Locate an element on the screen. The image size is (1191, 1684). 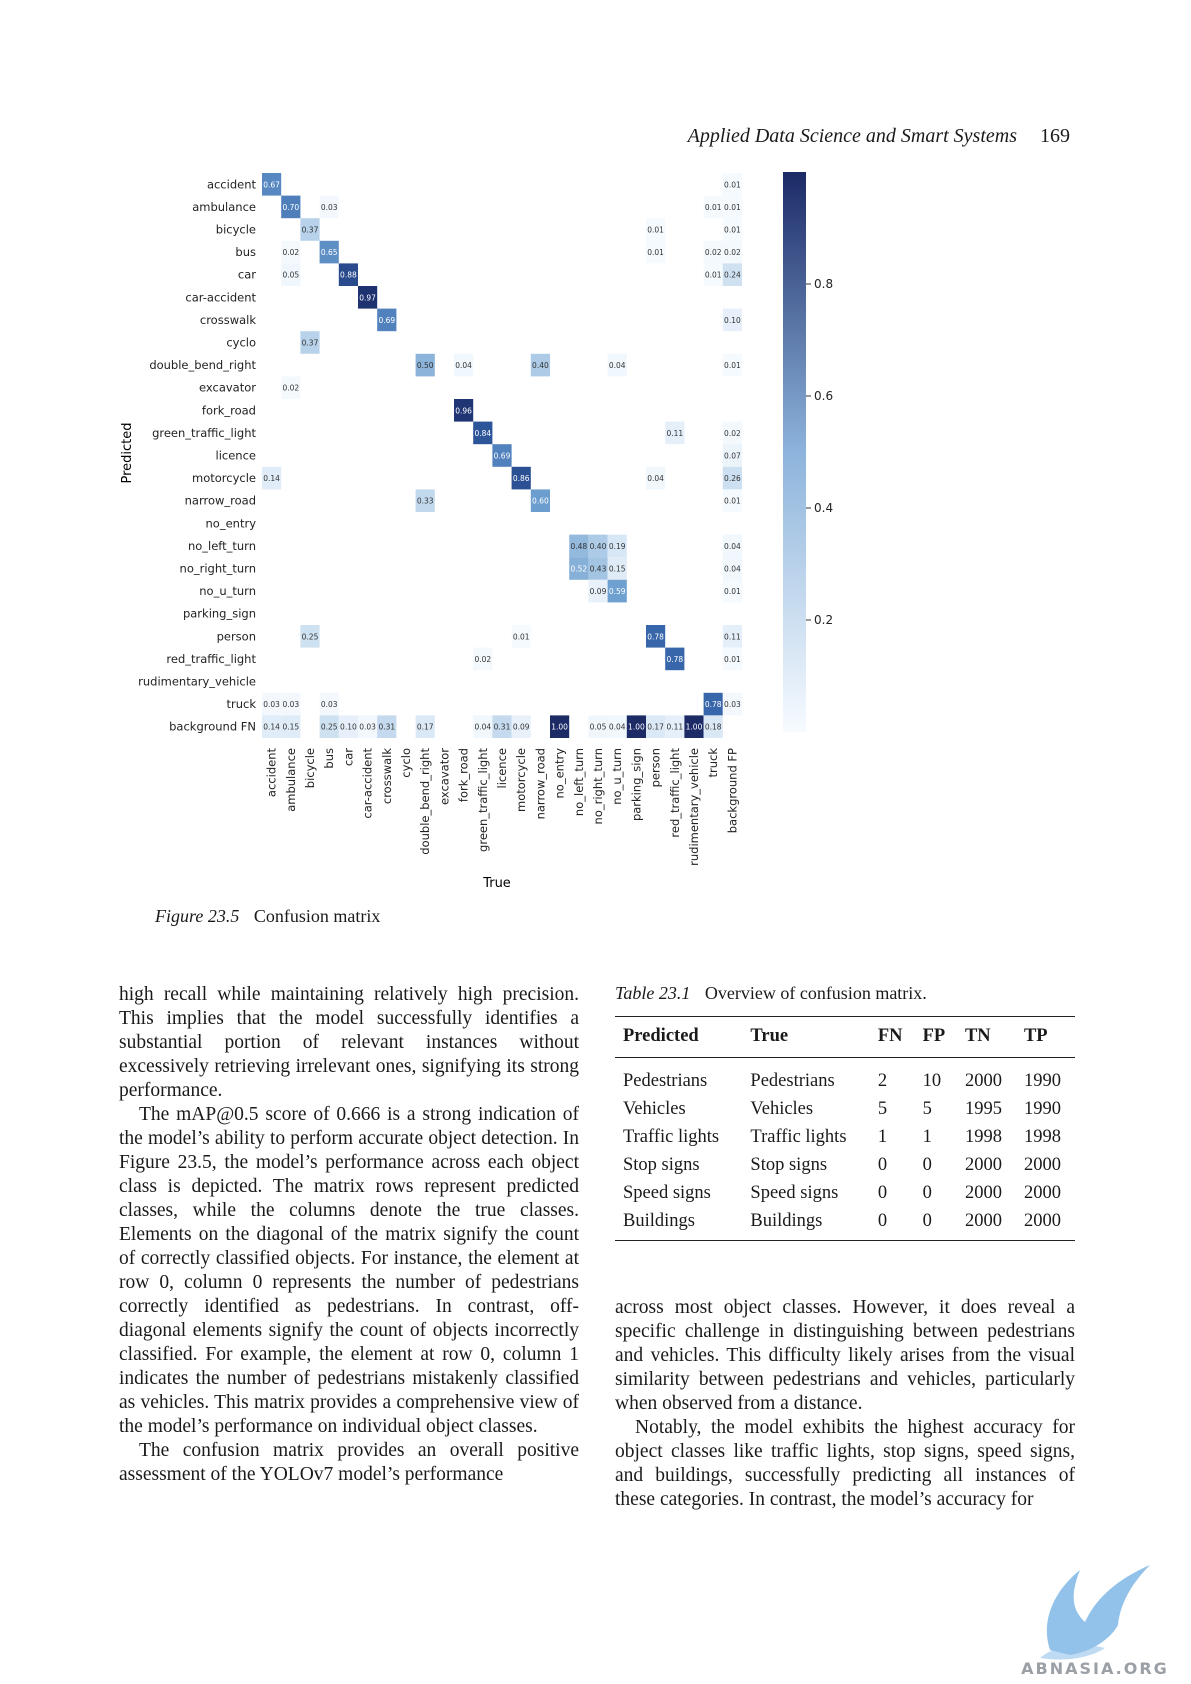
cell-value-label: 0.09 is located at coordinates (598, 591).